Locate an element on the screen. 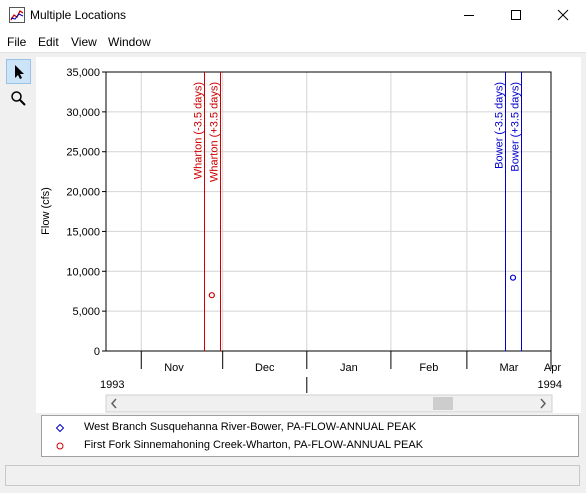 The height and width of the screenshot is (493, 586). chart-app-icon is located at coordinates (17, 15).